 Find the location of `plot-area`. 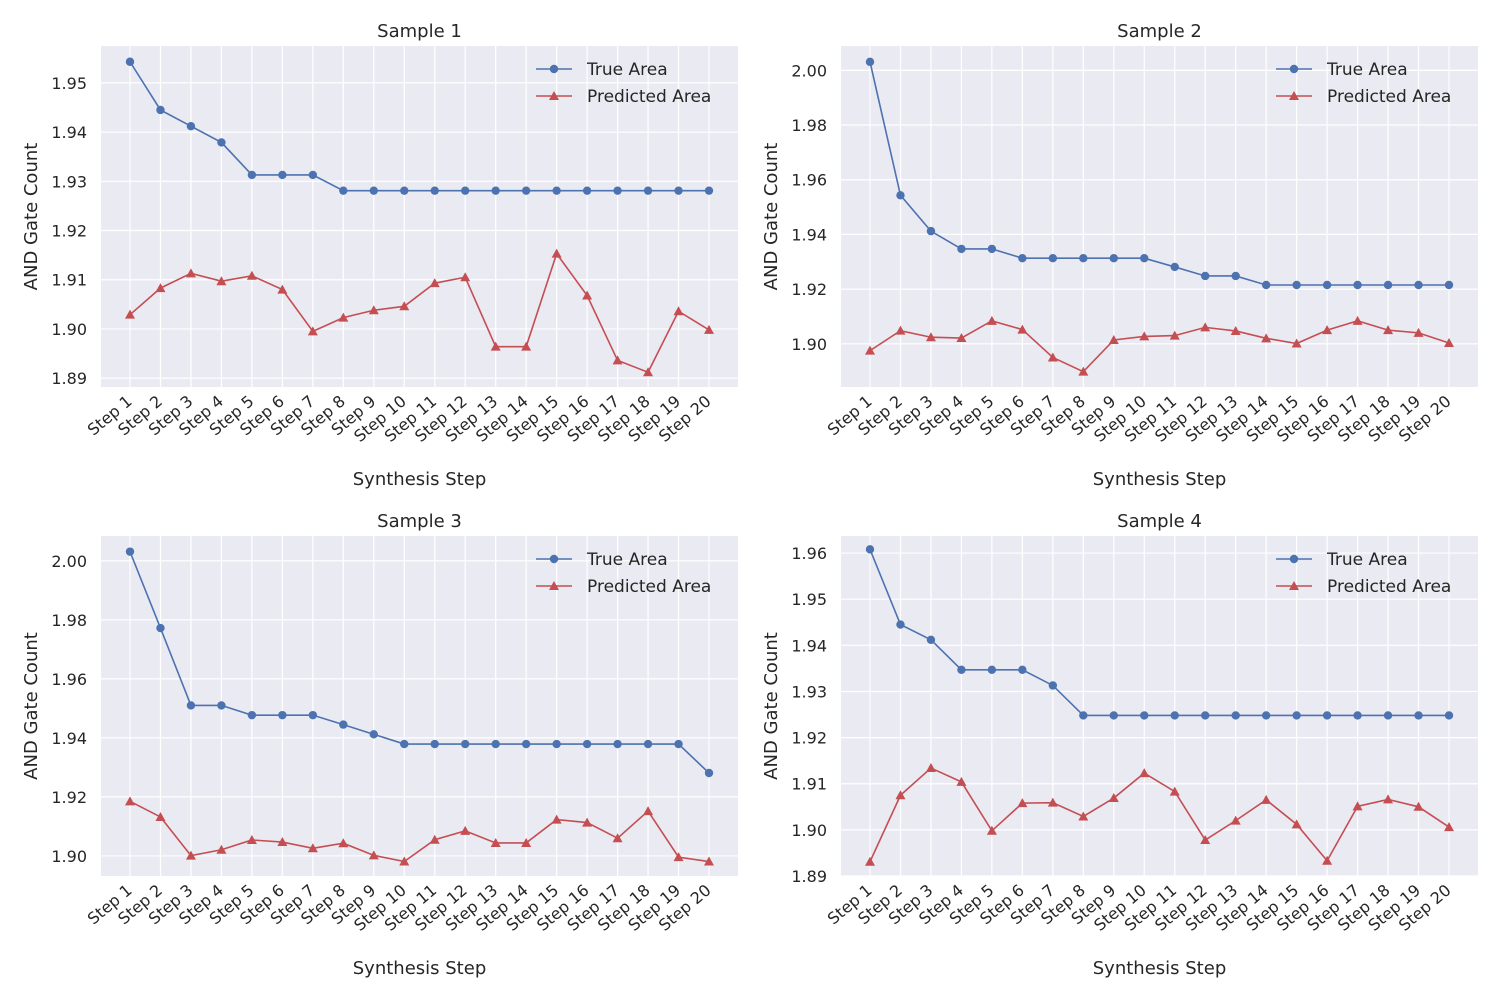

plot-area is located at coordinates (1159, 706).